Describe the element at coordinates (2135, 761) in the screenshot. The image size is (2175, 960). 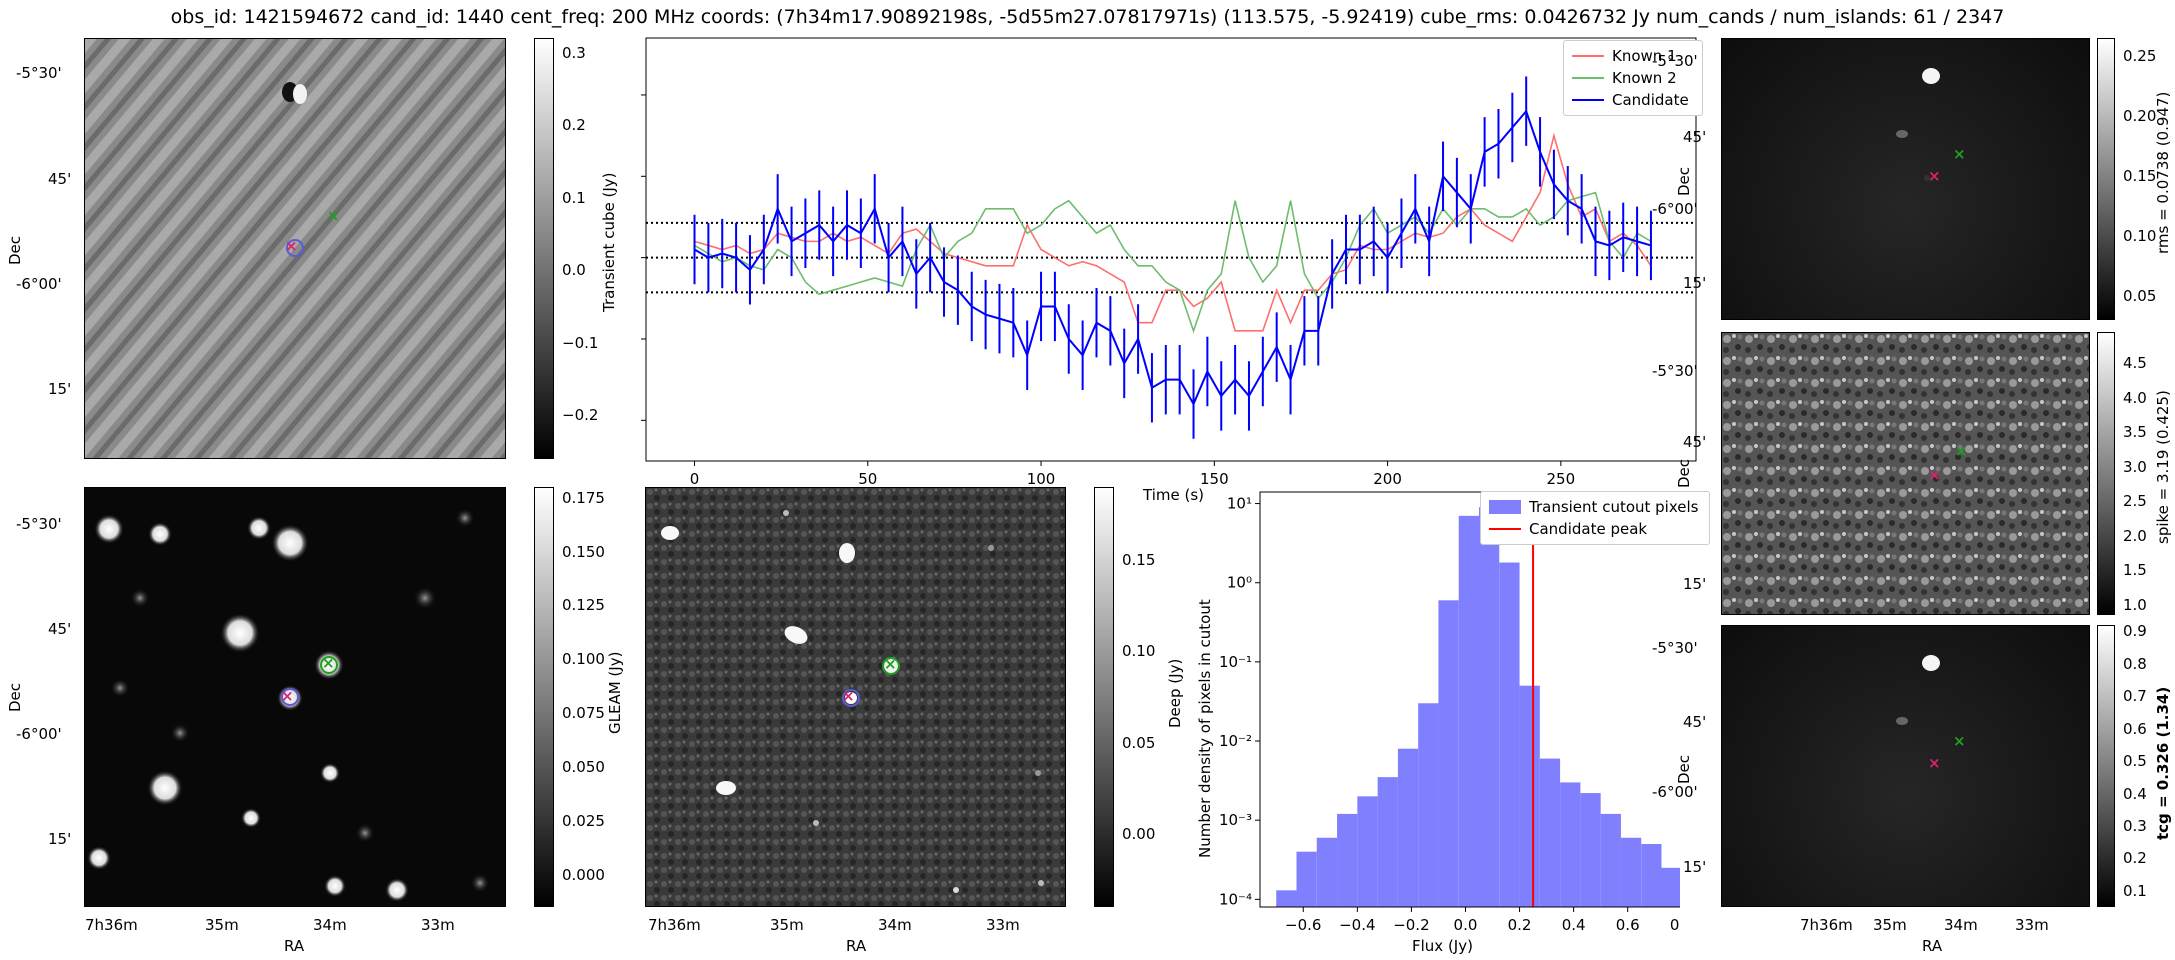
I see `colorbar-tick: 0.5` at that location.